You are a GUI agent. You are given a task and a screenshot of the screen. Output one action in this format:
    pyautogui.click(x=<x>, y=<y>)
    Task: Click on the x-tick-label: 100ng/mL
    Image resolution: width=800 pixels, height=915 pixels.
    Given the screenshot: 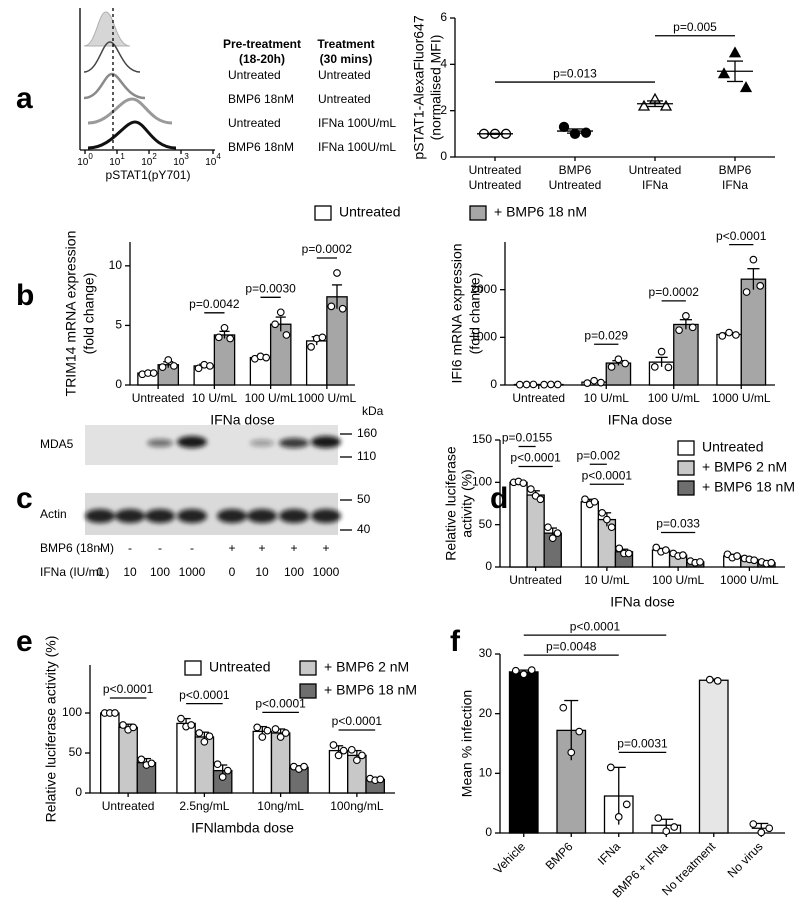 What is the action you would take?
    pyautogui.click(x=357, y=806)
    